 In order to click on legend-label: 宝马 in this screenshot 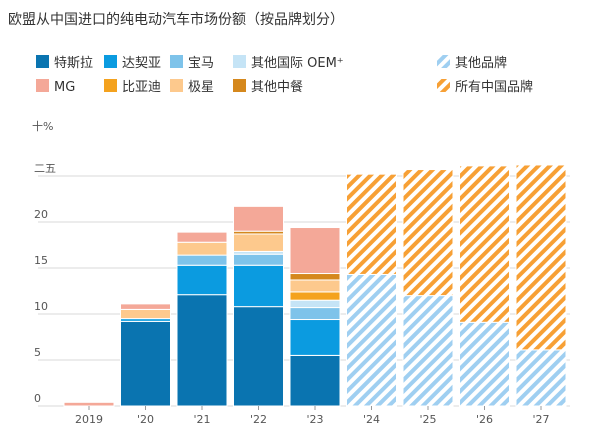, I will do `click(201, 63)`.